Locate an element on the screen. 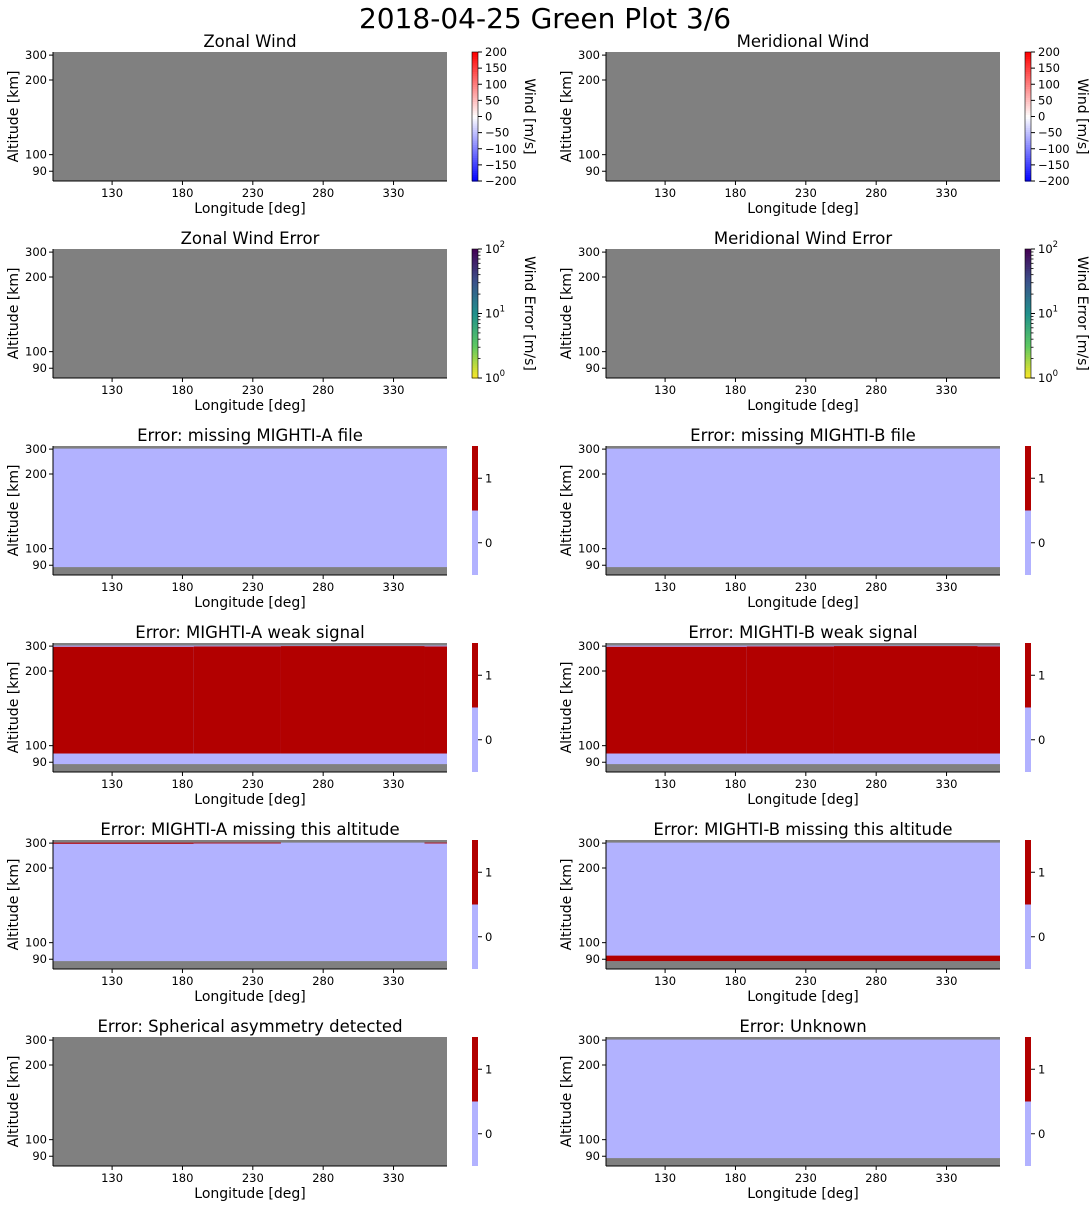  colorbar-tick-label: −100 is located at coordinates (501, 149).